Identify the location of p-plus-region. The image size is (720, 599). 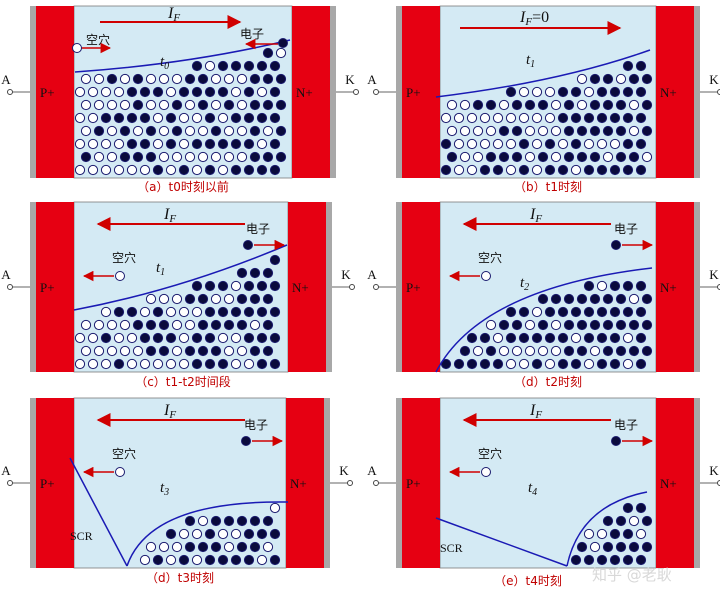
(55, 92).